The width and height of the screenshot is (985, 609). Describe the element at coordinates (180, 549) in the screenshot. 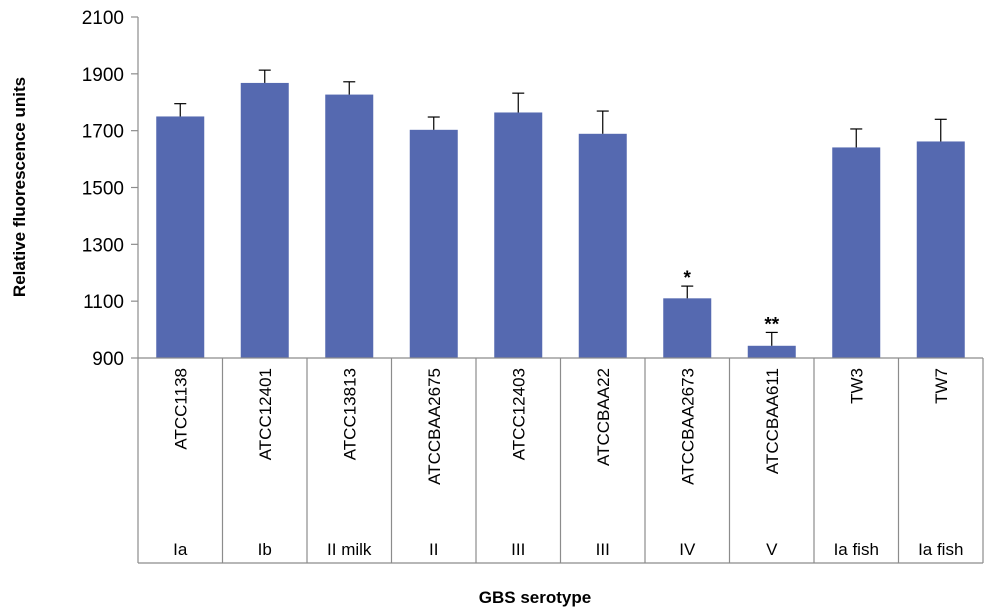

I see `group-label-0: Ia` at that location.